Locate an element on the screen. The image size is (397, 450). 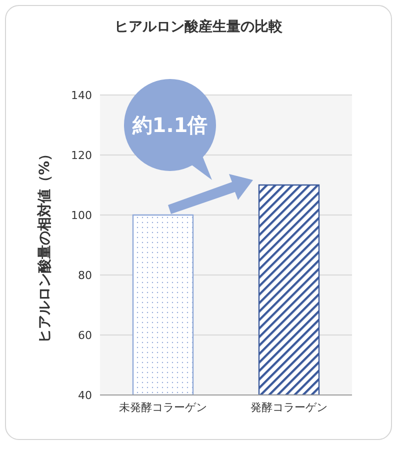
y-tick-label: 100 is located at coordinates (81, 215).